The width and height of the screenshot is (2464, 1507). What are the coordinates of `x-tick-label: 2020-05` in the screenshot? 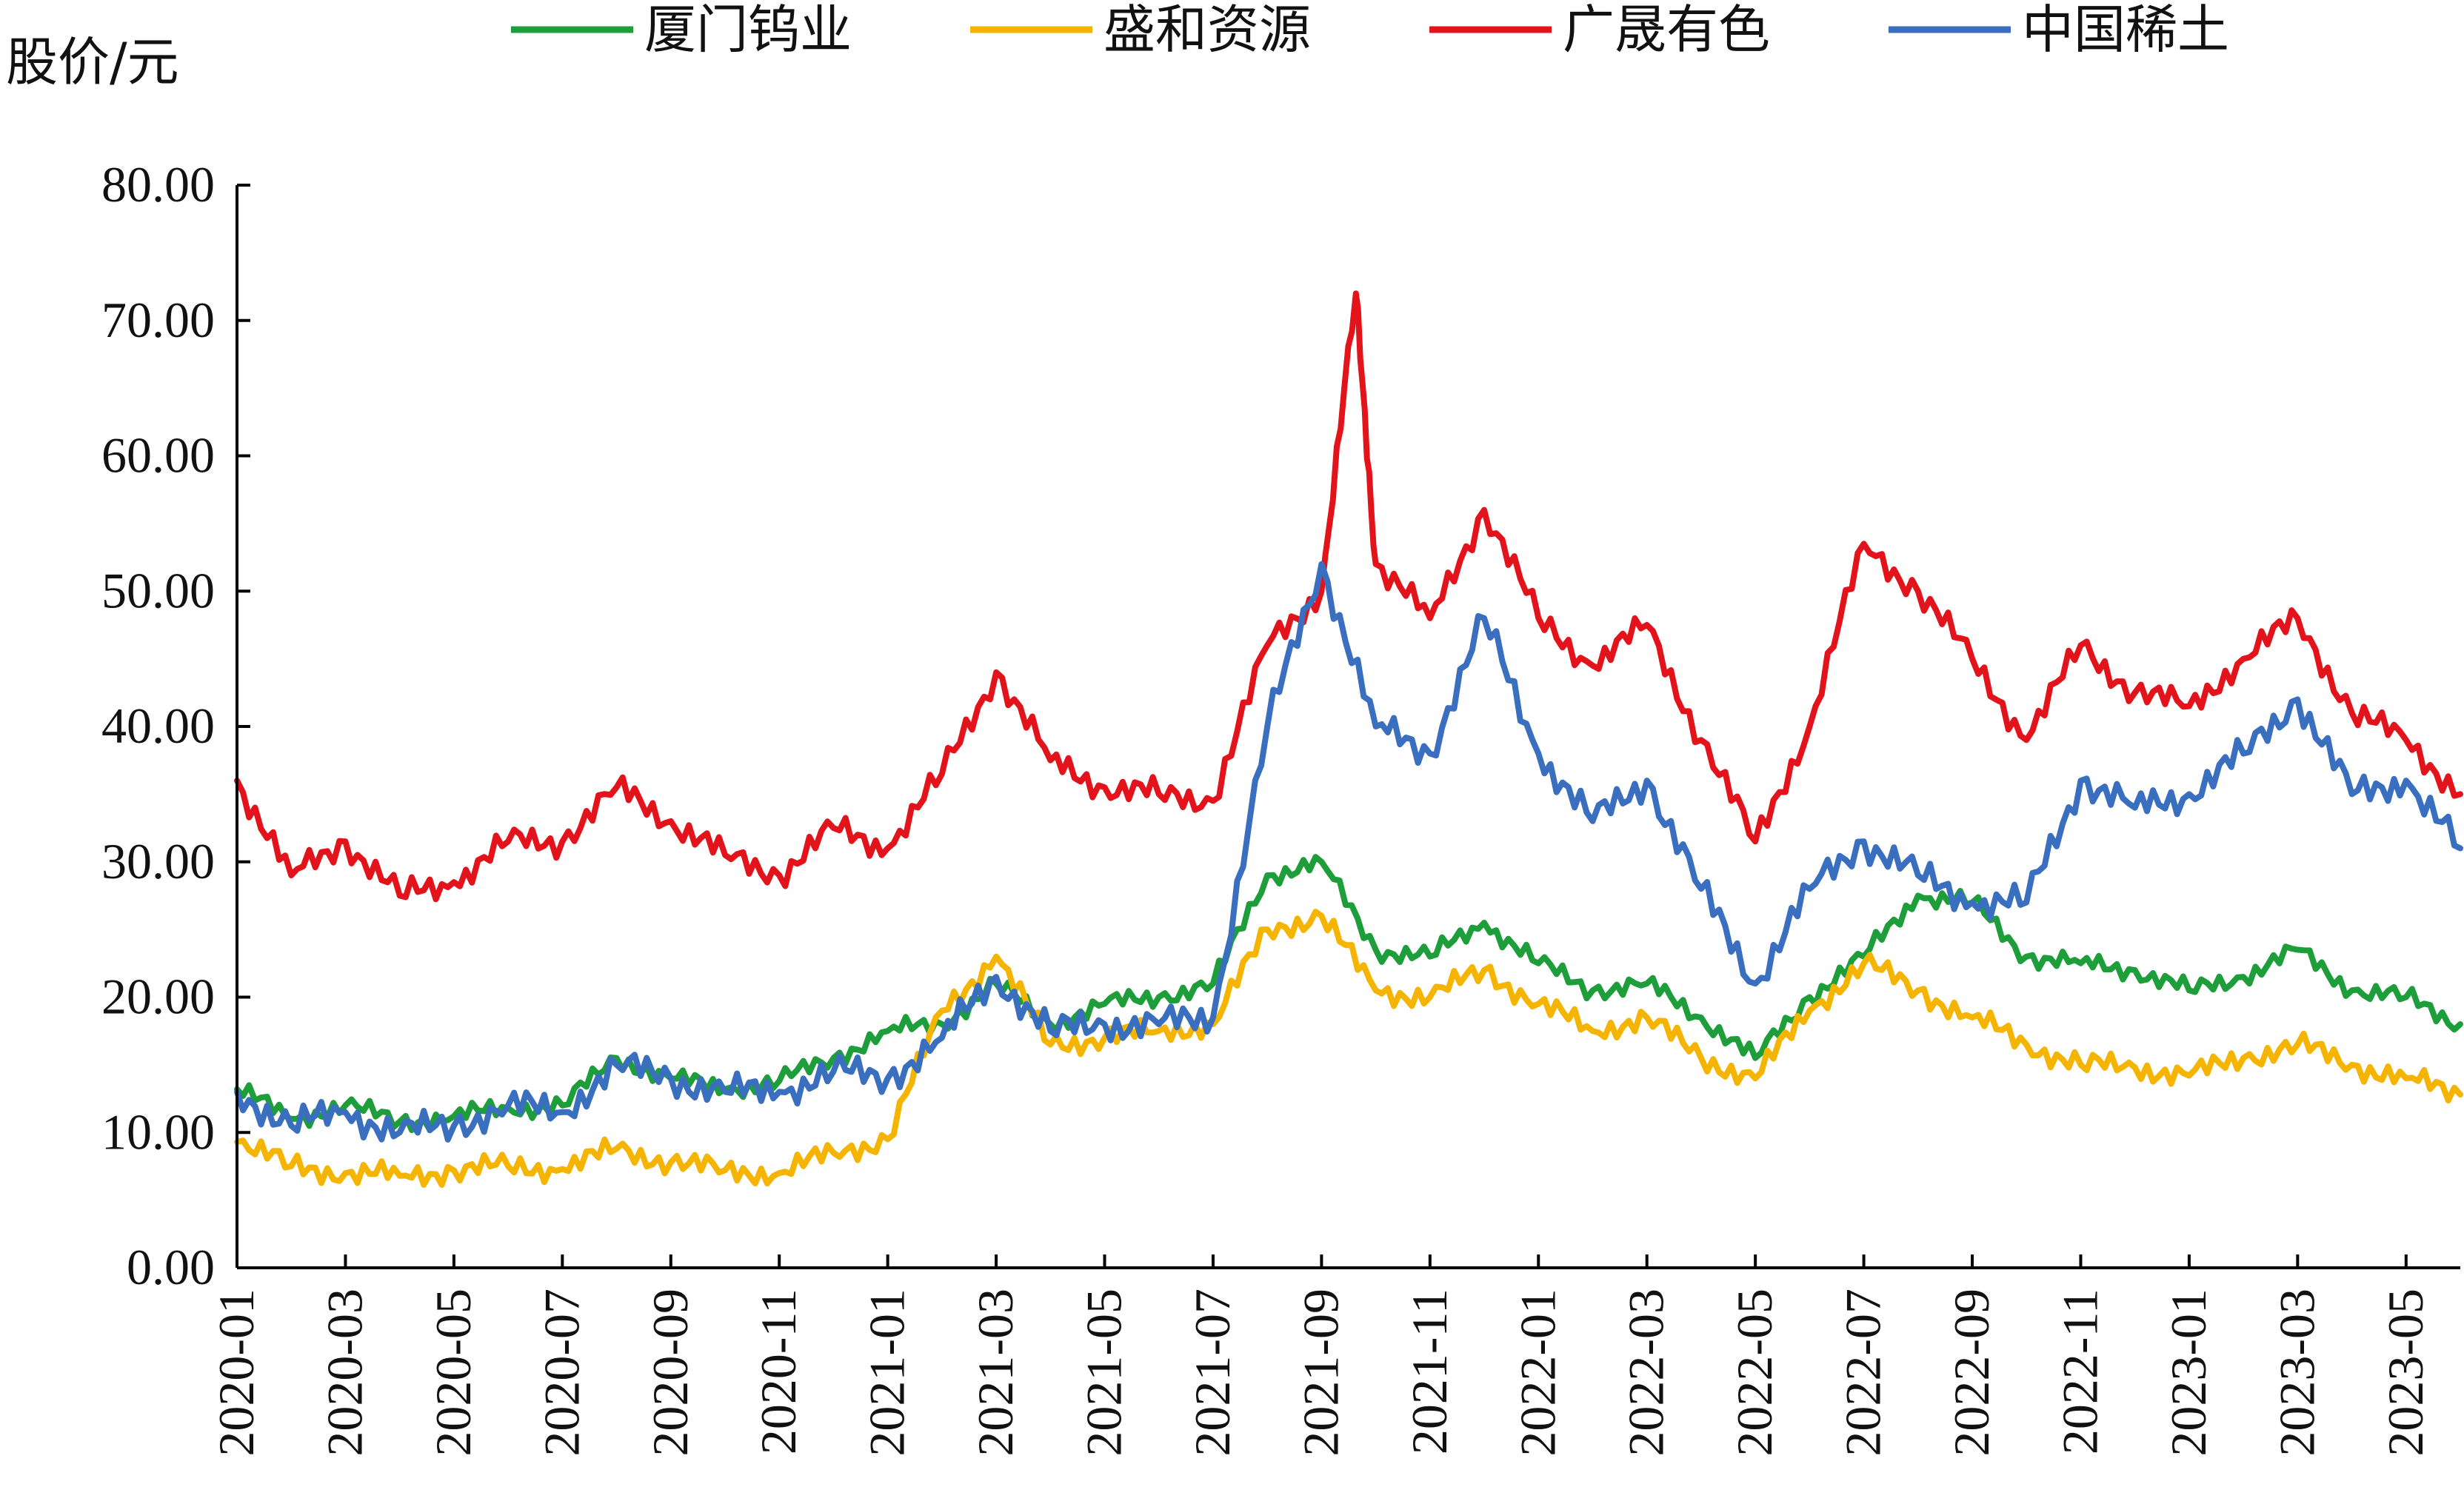 It's located at (453, 1373).